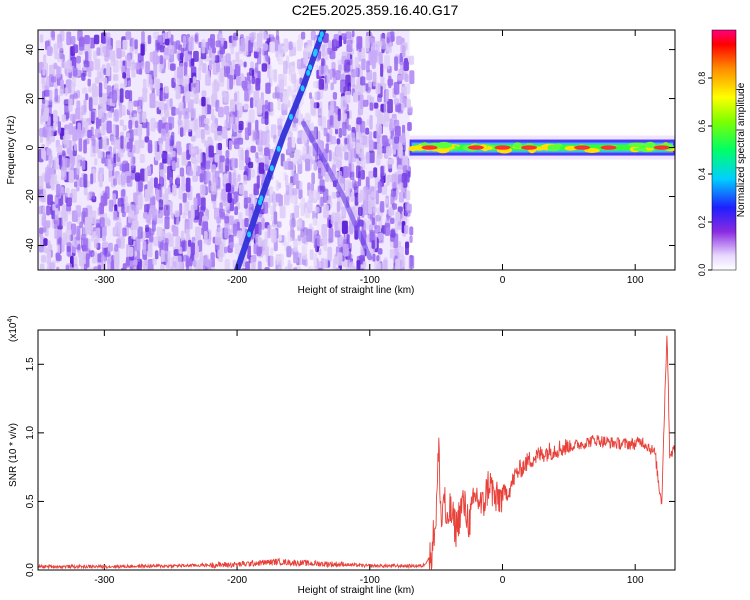  Describe the element at coordinates (30, 245) in the screenshot. I see `y-tick-label: -40` at that location.